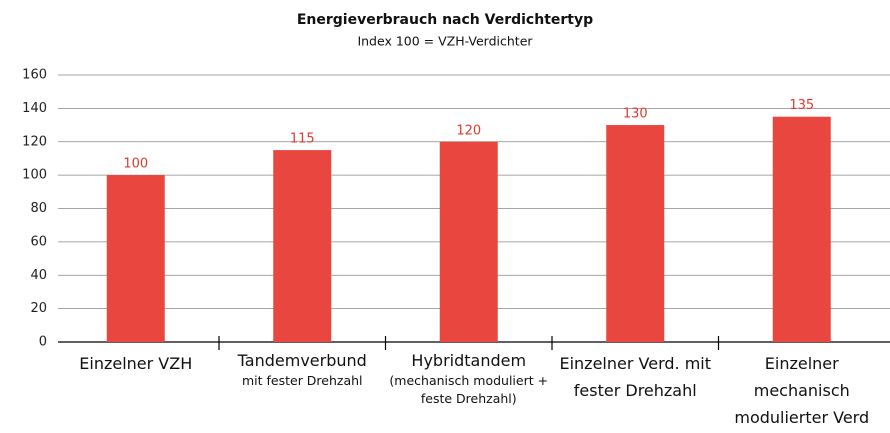 The image size is (890, 433). What do you see at coordinates (635, 114) in the screenshot?
I see `data-label: 130` at bounding box center [635, 114].